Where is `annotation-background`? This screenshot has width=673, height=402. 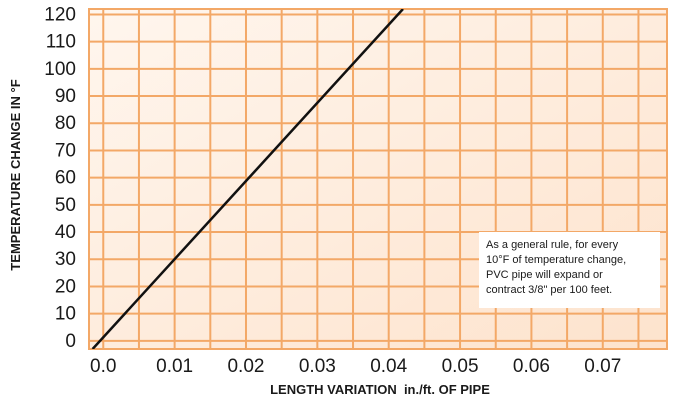
annotation-background is located at coordinates (569, 270).